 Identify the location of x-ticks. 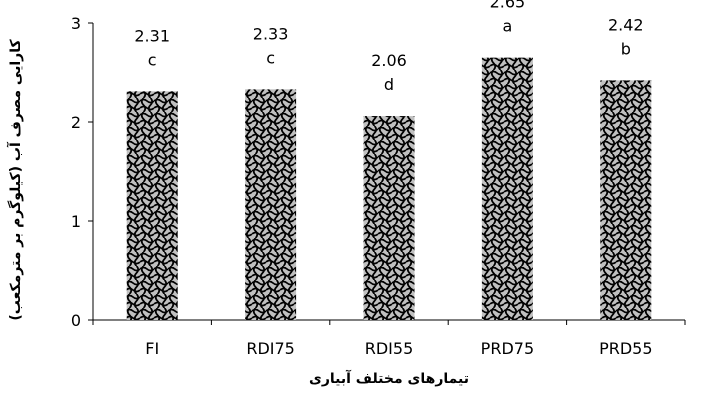
(389, 322).